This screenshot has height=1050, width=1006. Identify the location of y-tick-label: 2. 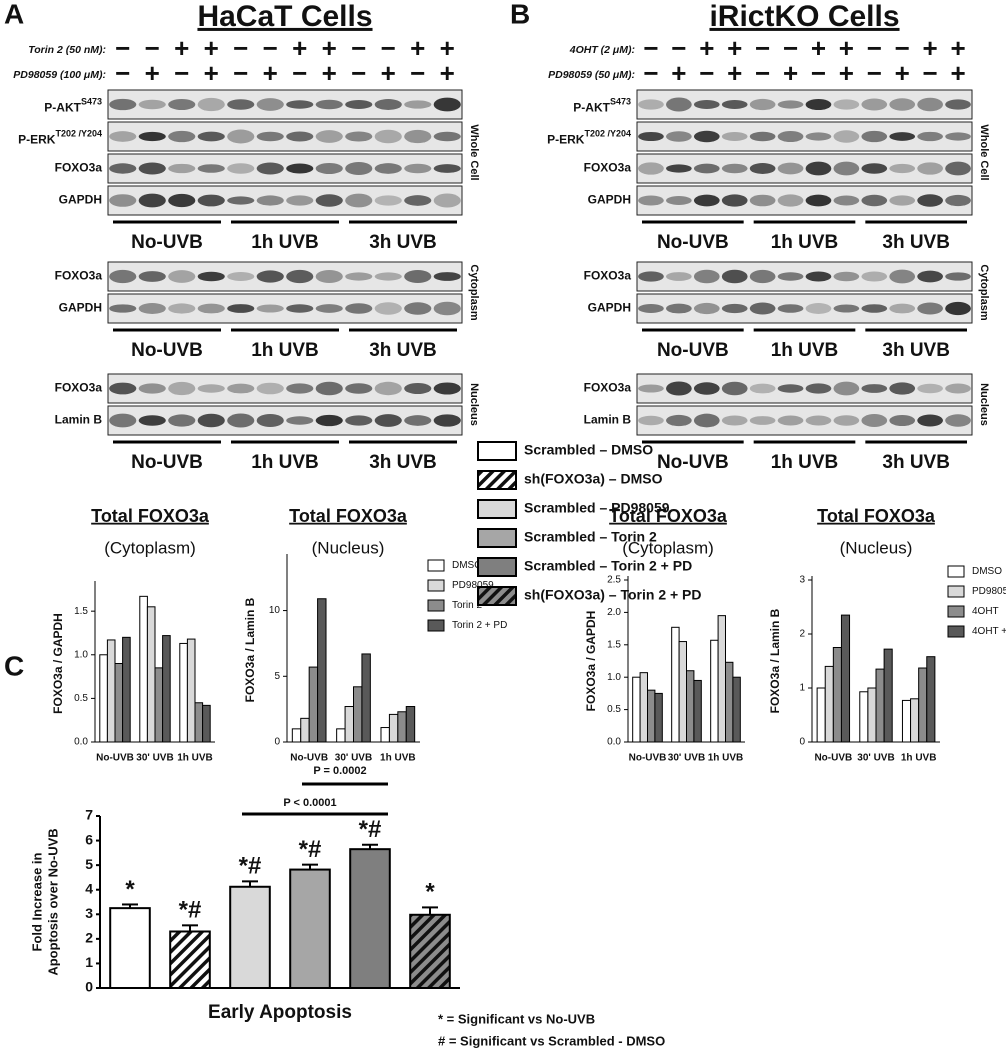
(89, 938).